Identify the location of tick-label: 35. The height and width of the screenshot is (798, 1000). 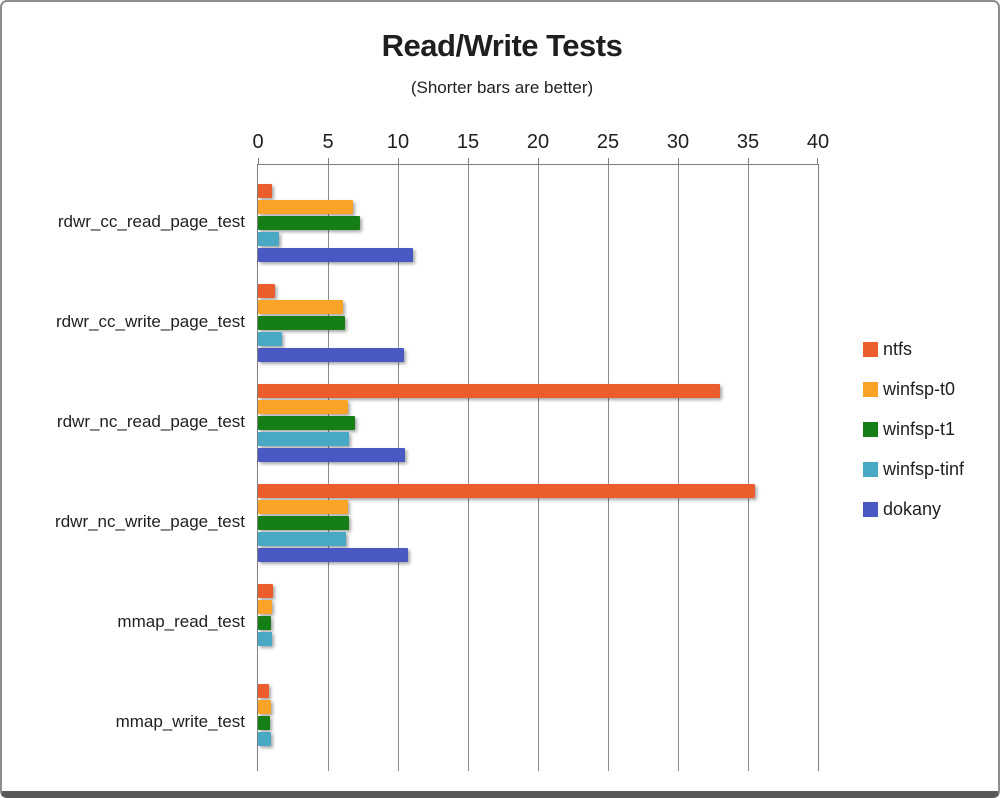
(748, 142).